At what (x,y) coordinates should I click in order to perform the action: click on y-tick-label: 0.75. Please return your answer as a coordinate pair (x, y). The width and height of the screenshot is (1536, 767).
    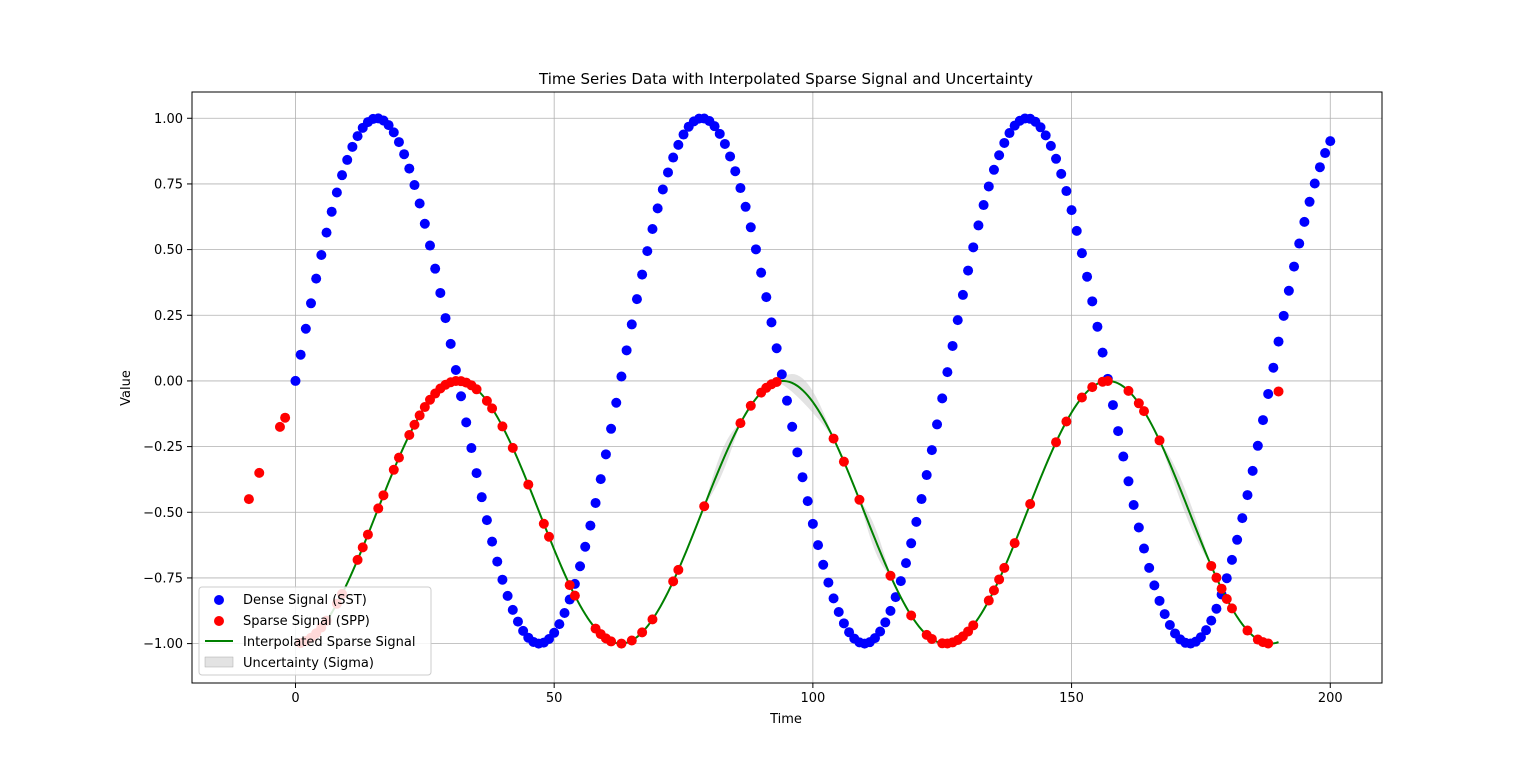
    Looking at the image, I should click on (168, 184).